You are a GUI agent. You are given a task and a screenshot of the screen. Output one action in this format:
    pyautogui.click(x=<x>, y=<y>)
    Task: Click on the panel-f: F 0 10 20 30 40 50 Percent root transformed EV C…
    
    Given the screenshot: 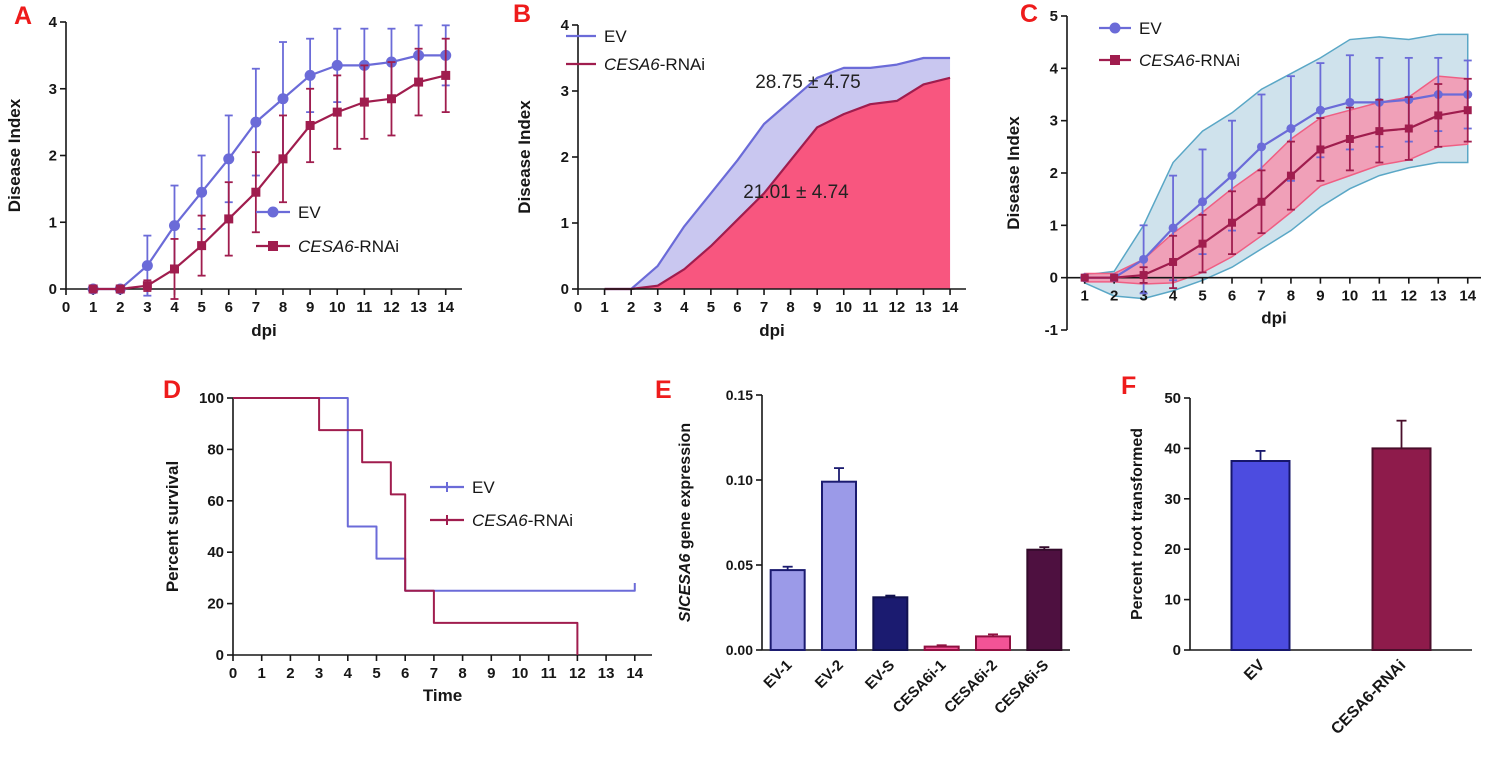 What is the action you would take?
    pyautogui.click(x=1295, y=565)
    